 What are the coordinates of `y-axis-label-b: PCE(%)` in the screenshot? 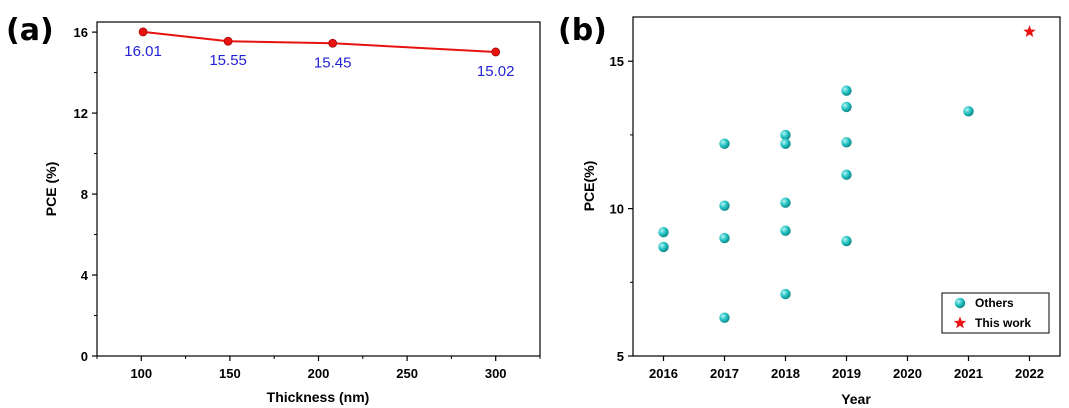 It's located at (589, 186).